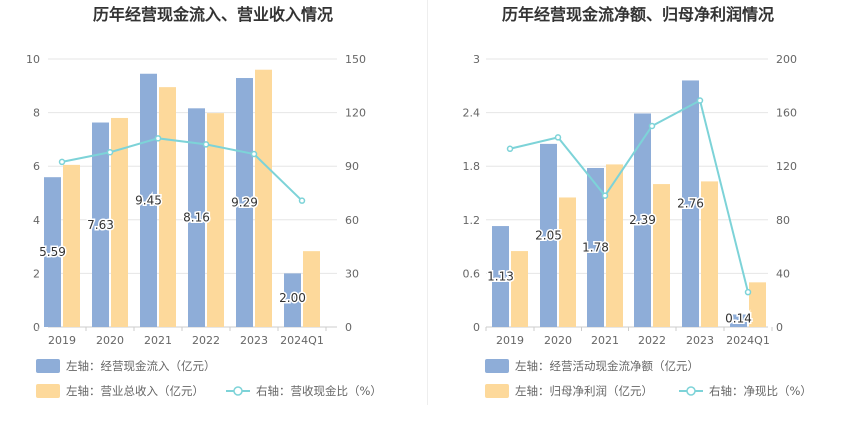 The image size is (850, 437). I want to click on data-label: 1.13, so click(500, 277).